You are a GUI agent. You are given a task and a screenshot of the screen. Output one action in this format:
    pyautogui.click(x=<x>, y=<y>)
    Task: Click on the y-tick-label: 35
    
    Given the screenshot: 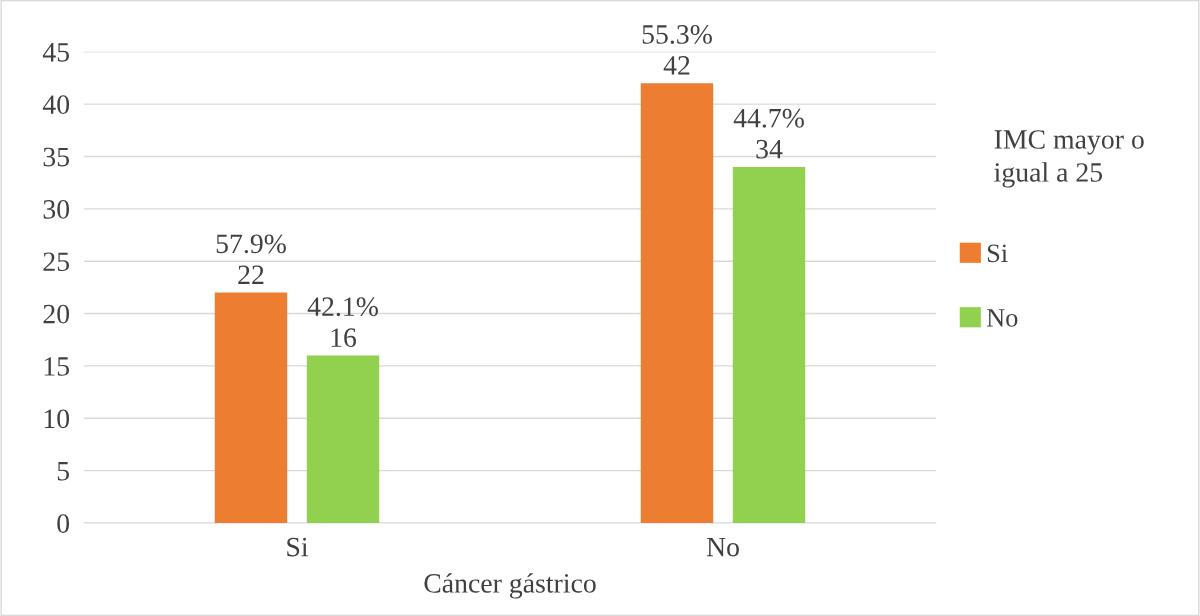 What is the action you would take?
    pyautogui.click(x=56, y=157)
    